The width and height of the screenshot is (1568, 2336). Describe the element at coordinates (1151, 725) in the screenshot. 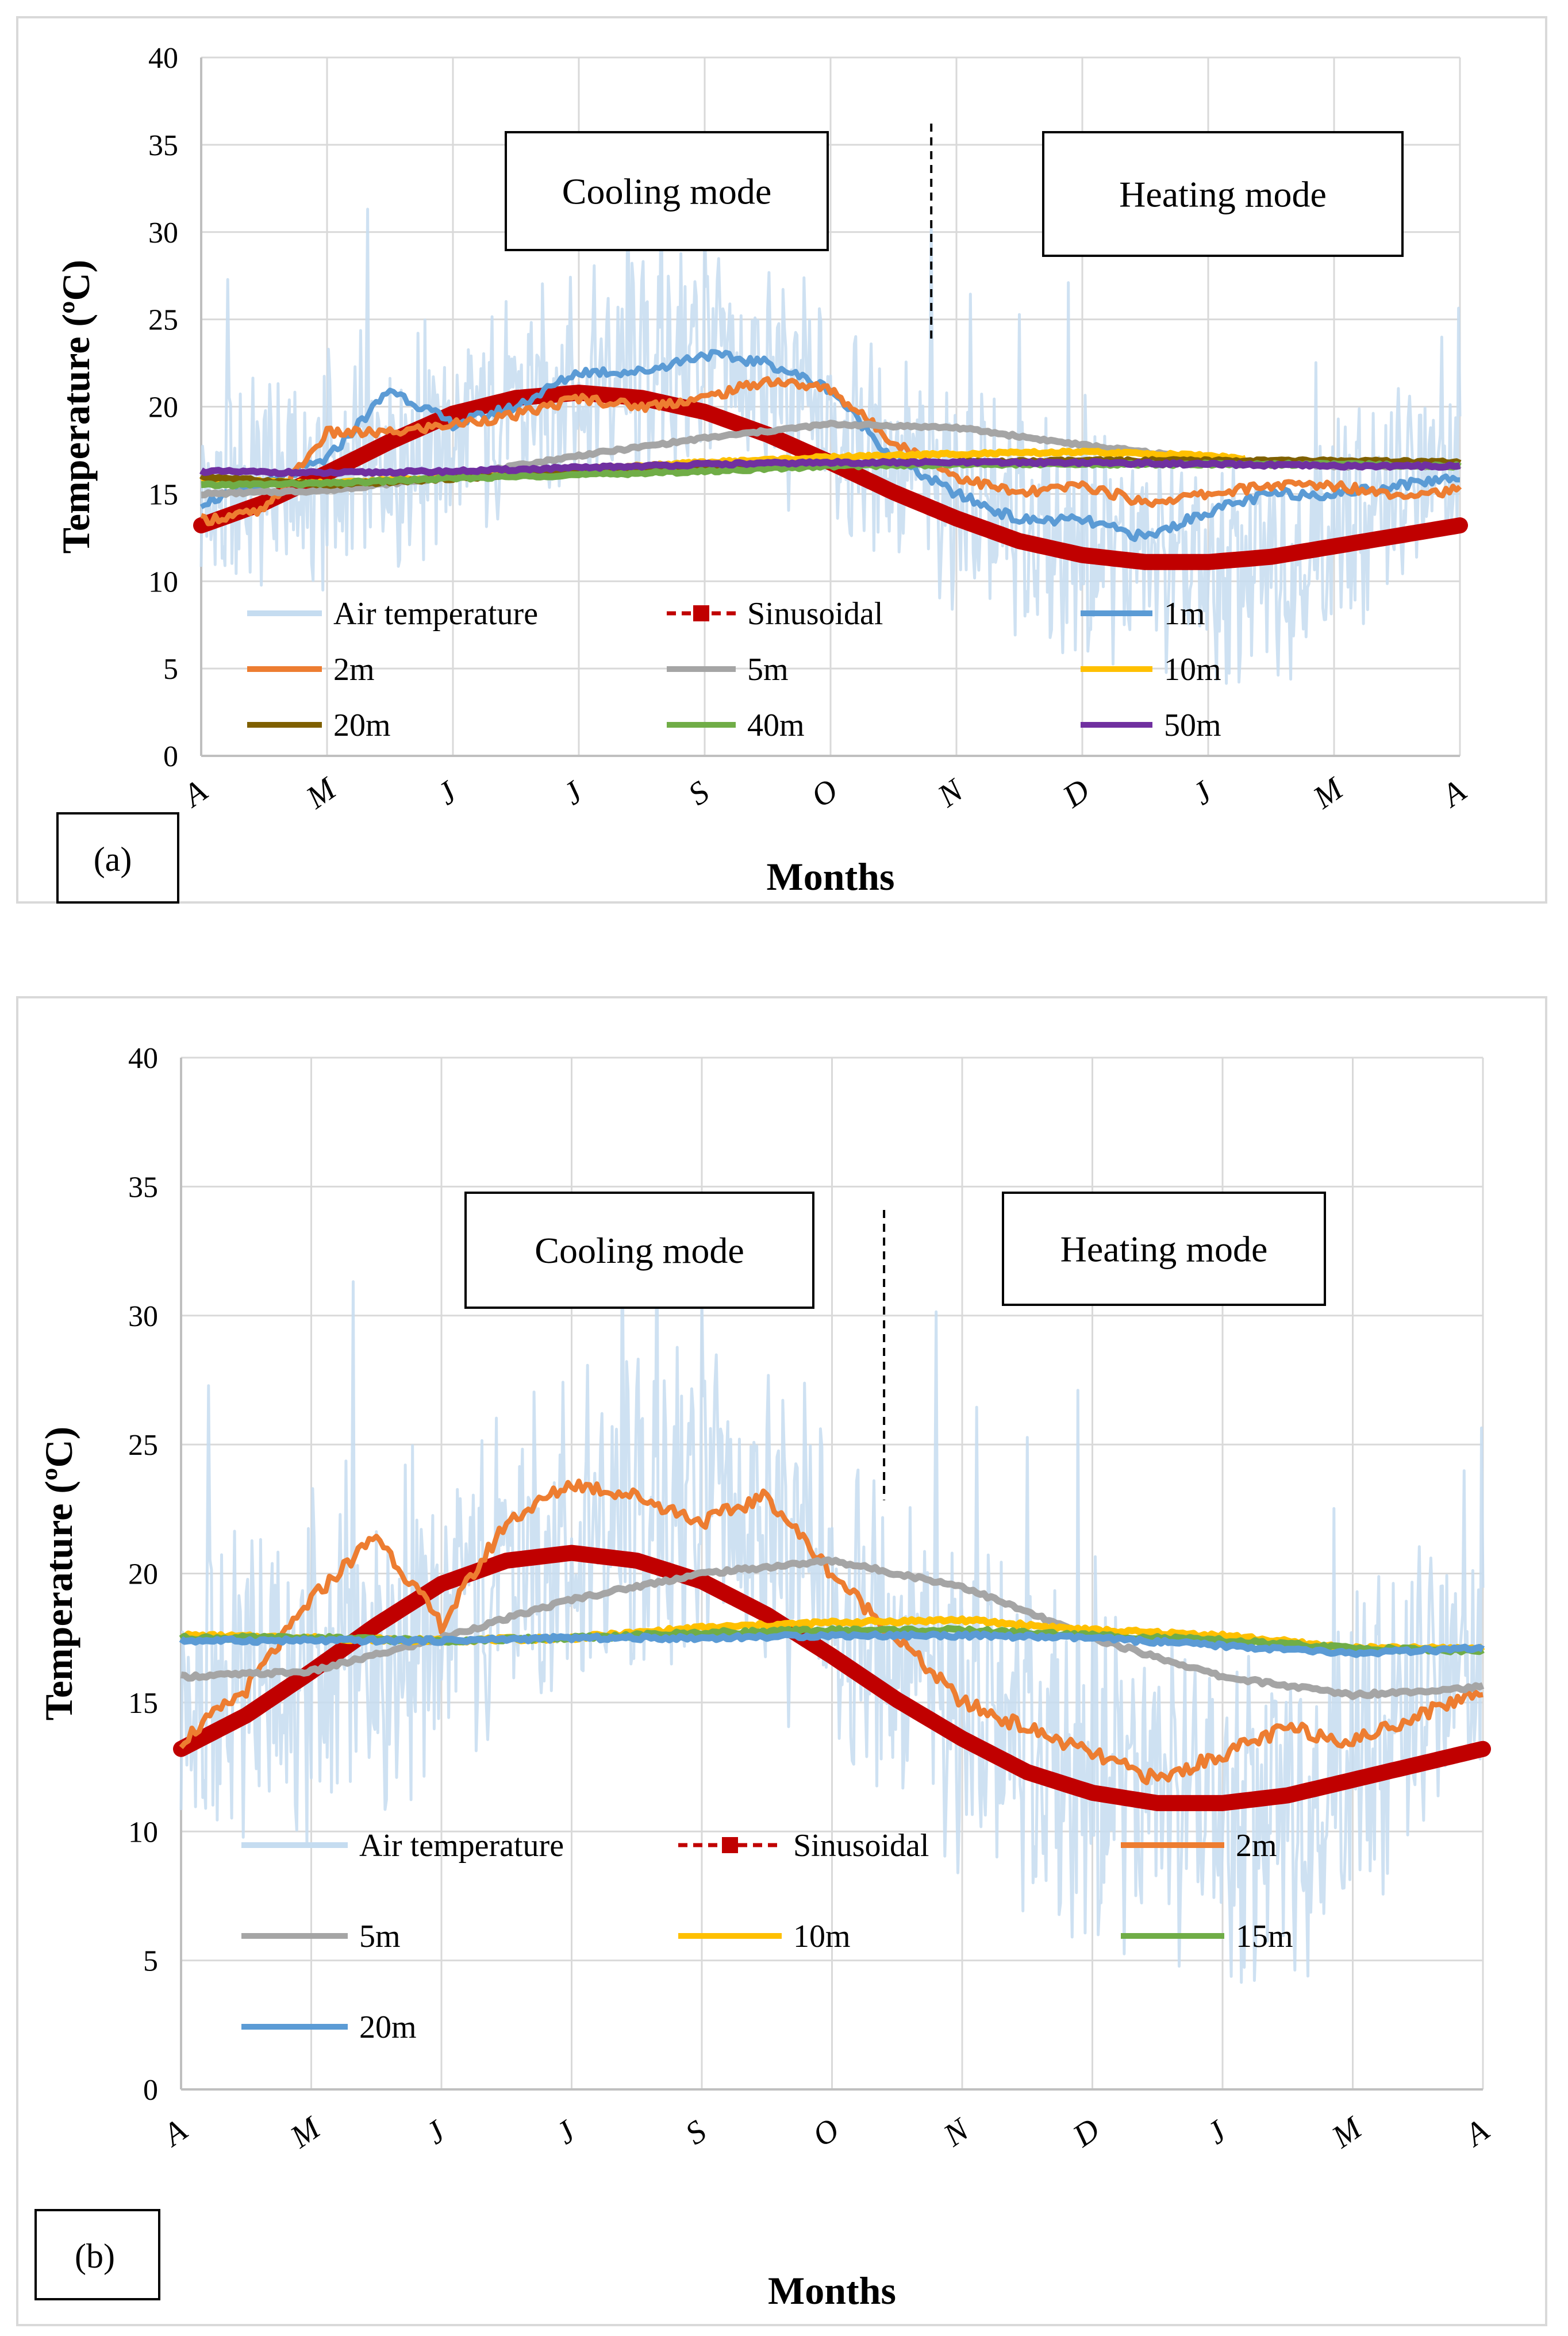

I see `legend-item: 50m` at that location.